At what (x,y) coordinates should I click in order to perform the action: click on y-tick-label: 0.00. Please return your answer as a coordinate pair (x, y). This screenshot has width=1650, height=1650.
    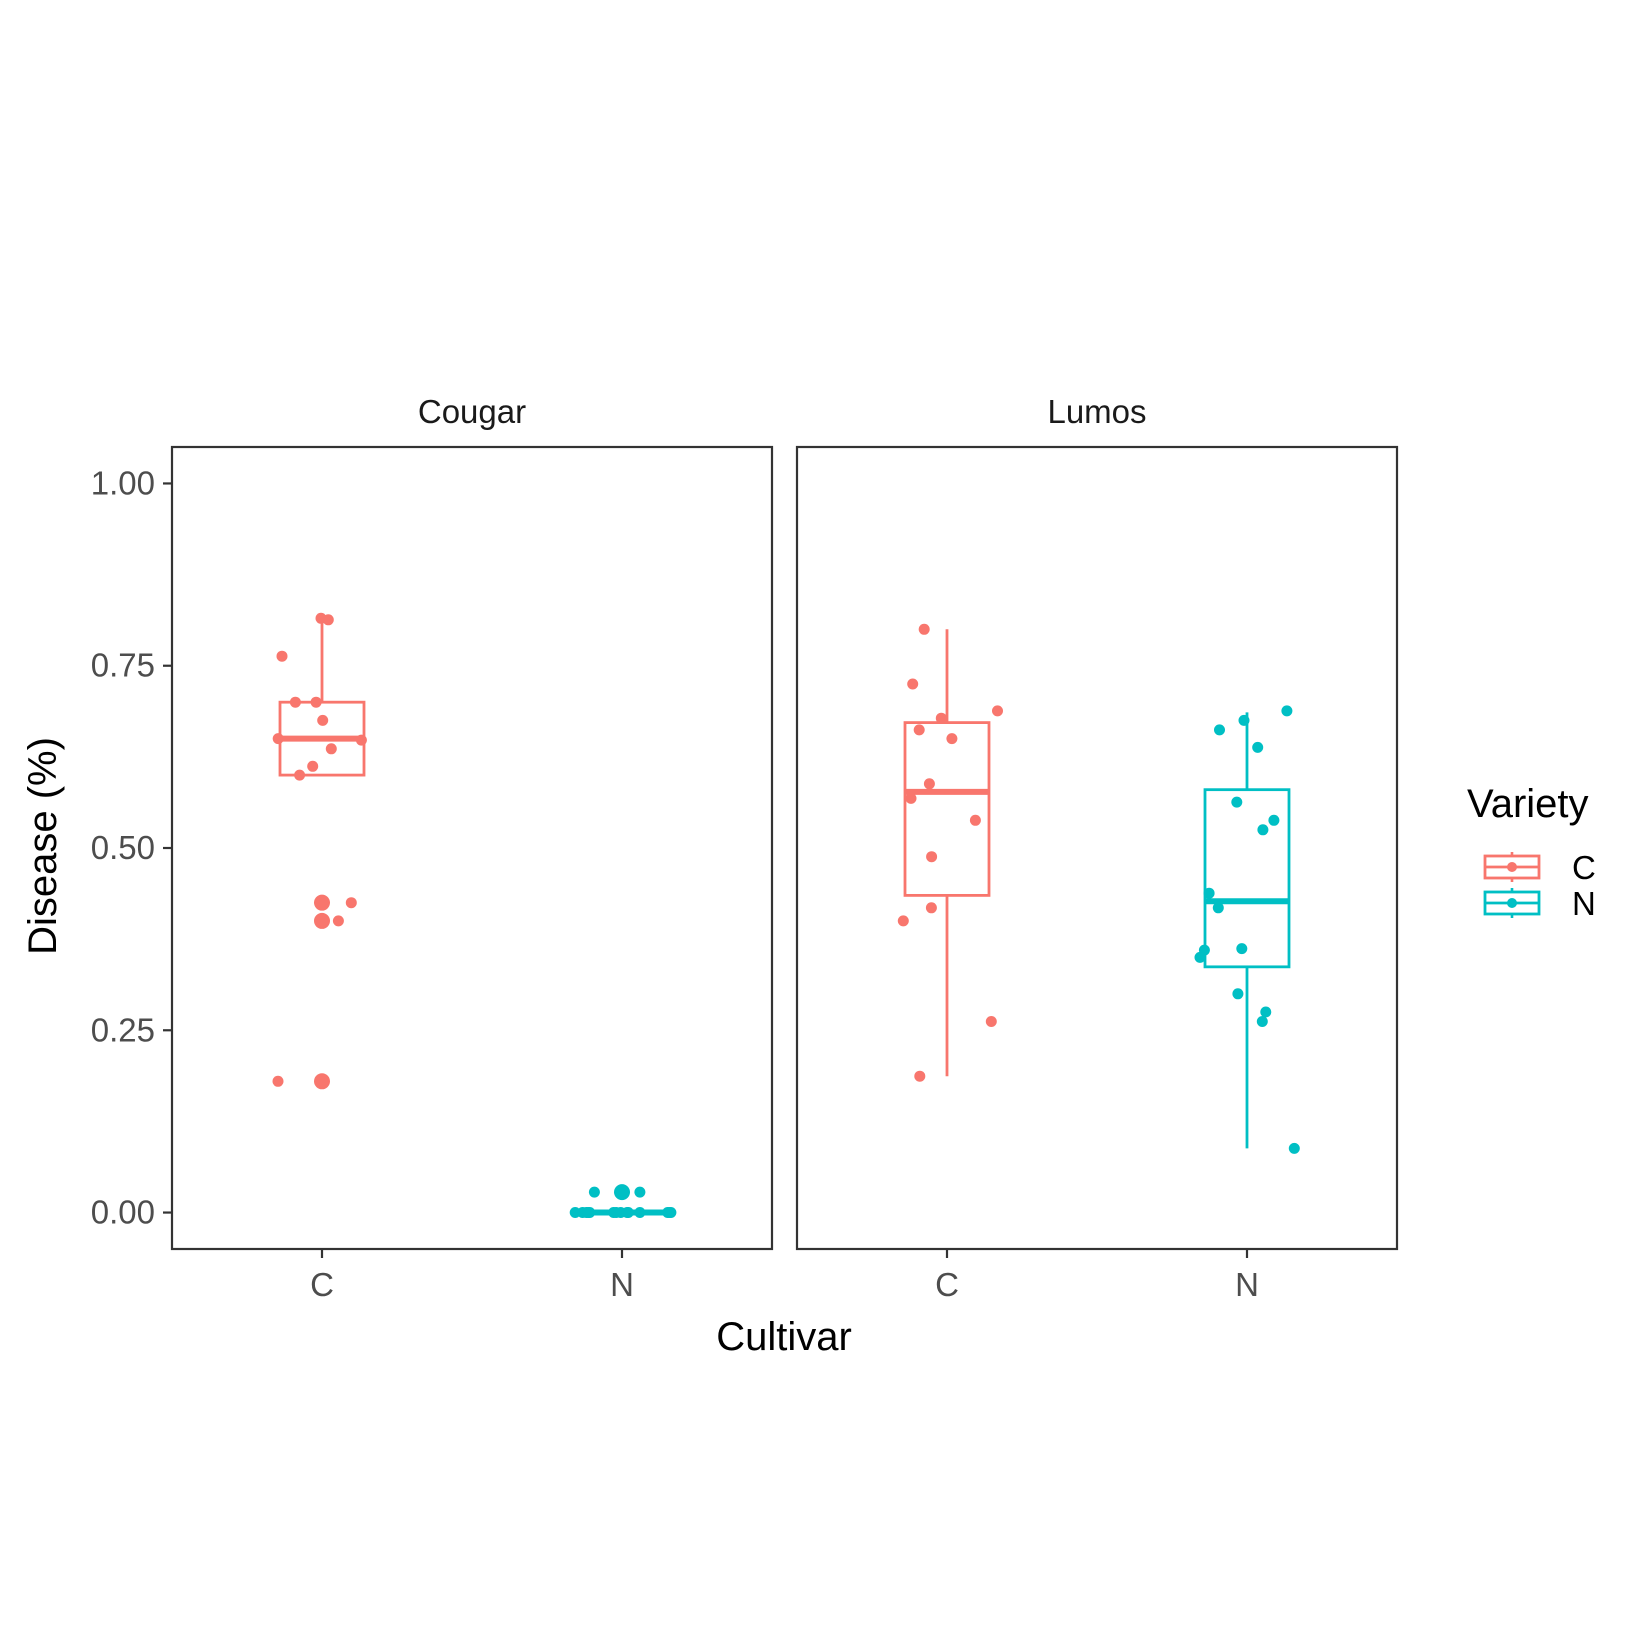
    Looking at the image, I should click on (123, 1212).